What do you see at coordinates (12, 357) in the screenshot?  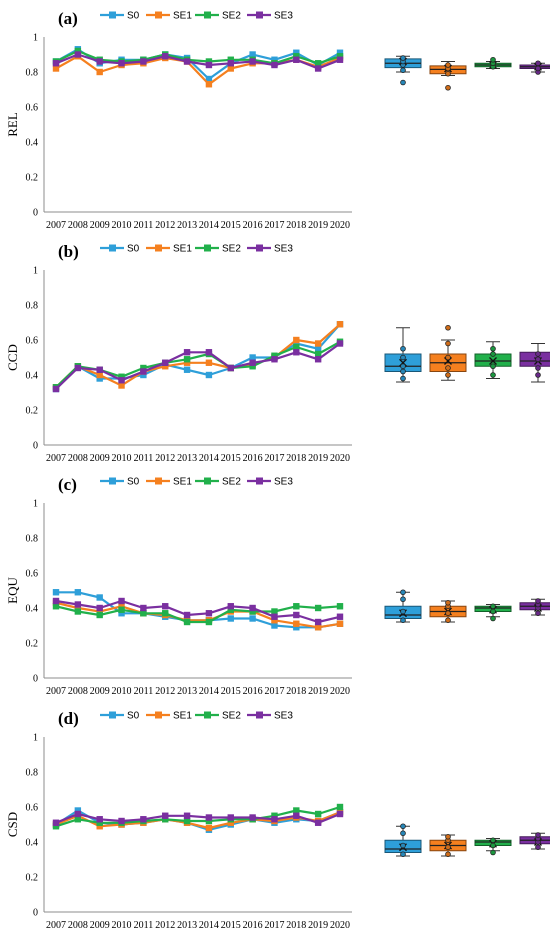 I see `y-axis-label: CCD` at bounding box center [12, 357].